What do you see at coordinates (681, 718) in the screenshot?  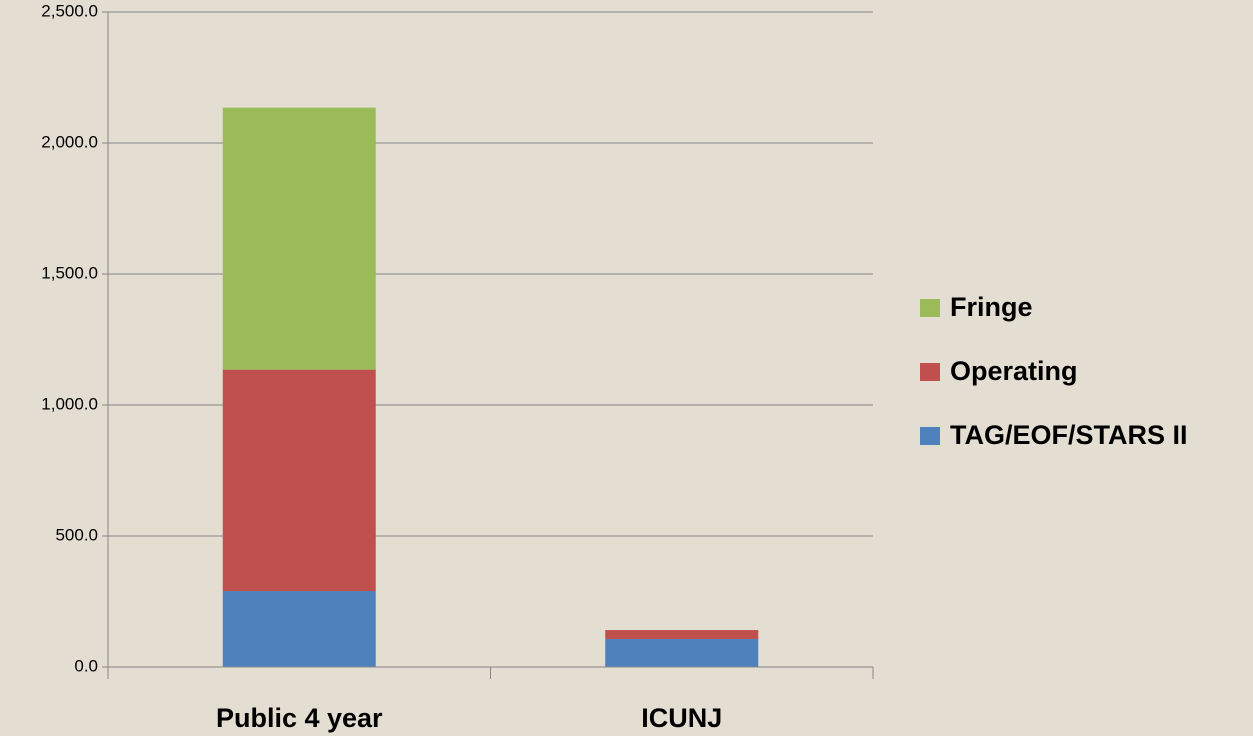 I see `x-tick-label: ICUNJ` at bounding box center [681, 718].